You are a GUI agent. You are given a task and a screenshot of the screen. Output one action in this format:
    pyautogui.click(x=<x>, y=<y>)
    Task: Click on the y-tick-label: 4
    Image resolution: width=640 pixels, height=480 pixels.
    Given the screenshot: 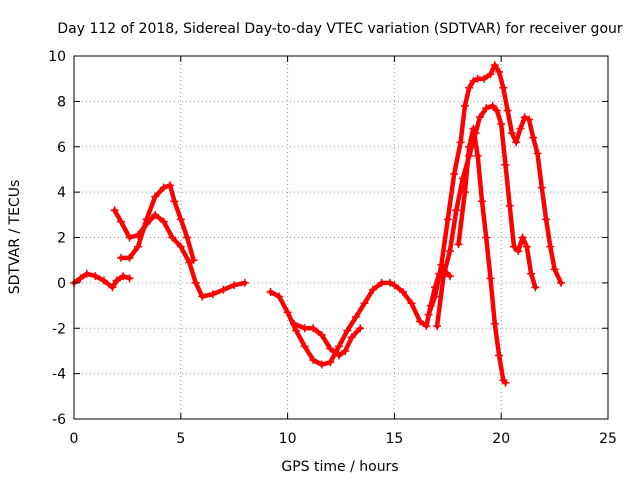 What is the action you would take?
    pyautogui.click(x=61, y=193)
    